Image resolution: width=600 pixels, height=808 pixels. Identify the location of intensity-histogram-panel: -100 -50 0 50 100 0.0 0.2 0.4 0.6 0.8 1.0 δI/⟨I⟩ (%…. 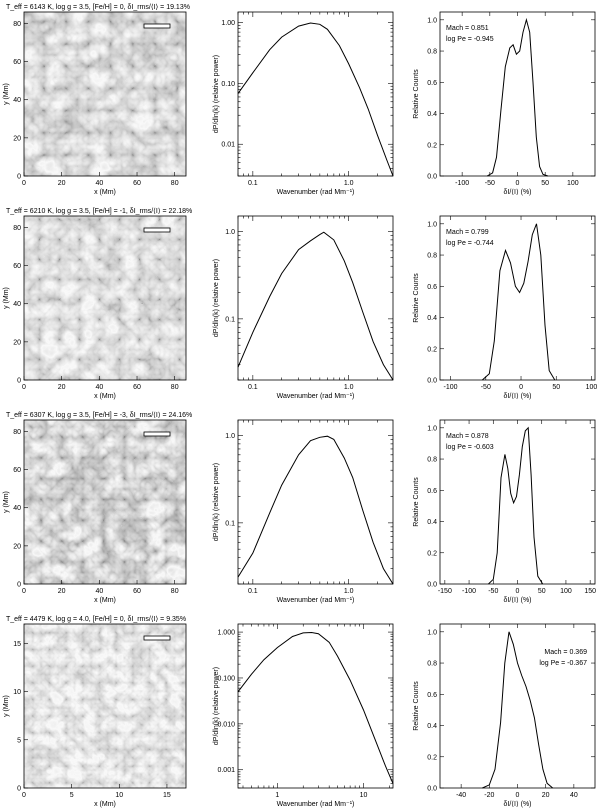
(504, 103).